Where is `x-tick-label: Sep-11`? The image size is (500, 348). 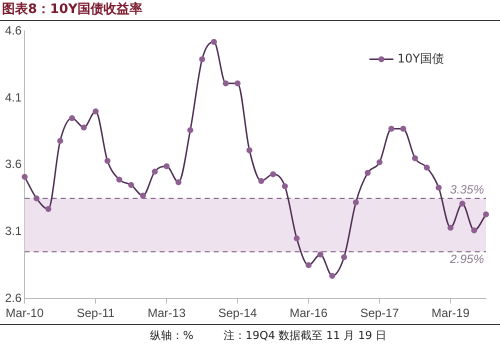 x-tick-label: Sep-11 is located at coordinates (95, 313).